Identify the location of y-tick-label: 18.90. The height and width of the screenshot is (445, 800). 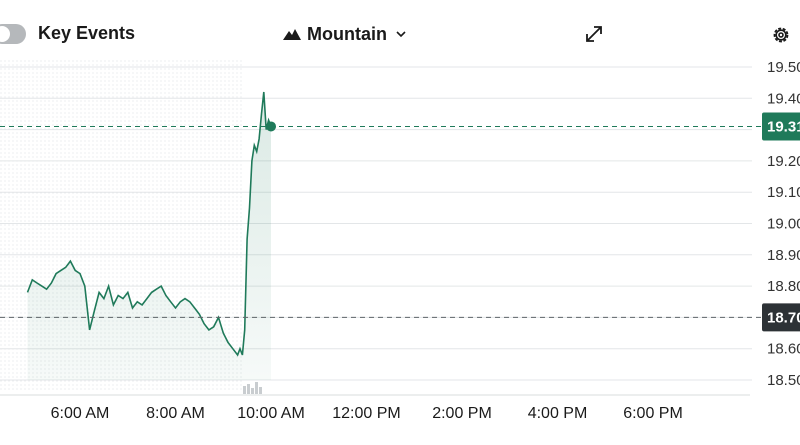
(783, 255).